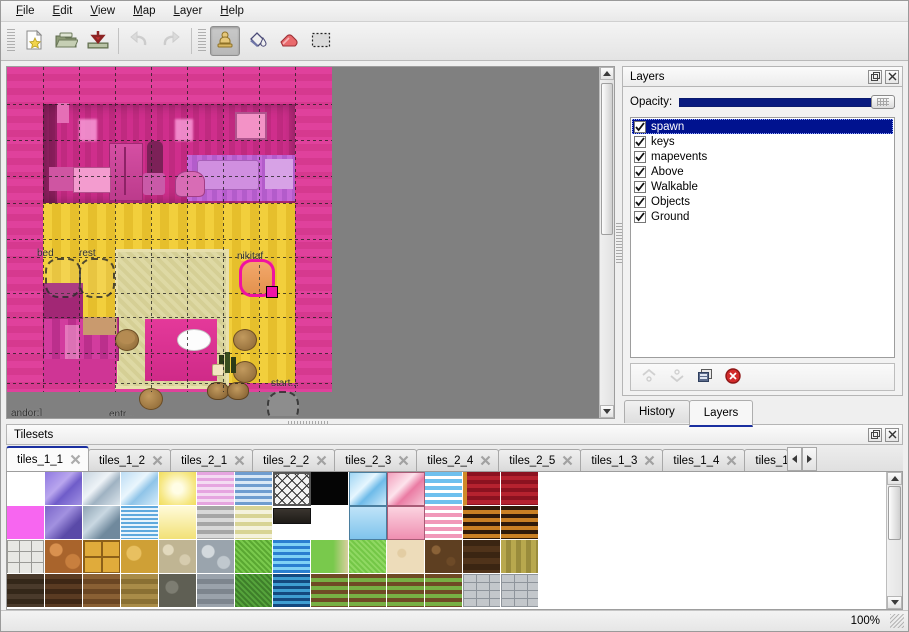  I want to click on map-object-rest, so click(97, 278).